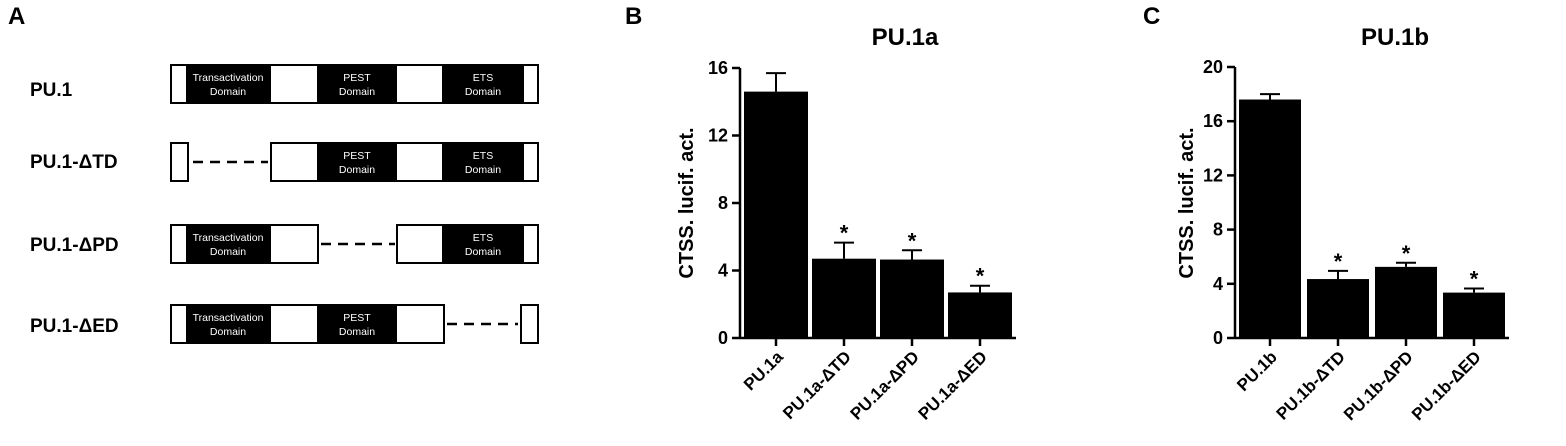 This screenshot has width=1566, height=446. Describe the element at coordinates (885, 385) in the screenshot. I see `x-tick-label: PU.1a-ΔPD` at that location.